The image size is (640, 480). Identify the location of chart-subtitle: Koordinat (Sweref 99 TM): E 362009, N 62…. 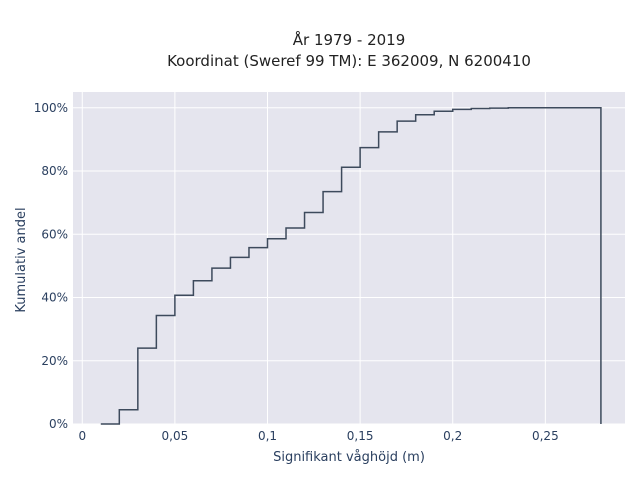
(349, 61).